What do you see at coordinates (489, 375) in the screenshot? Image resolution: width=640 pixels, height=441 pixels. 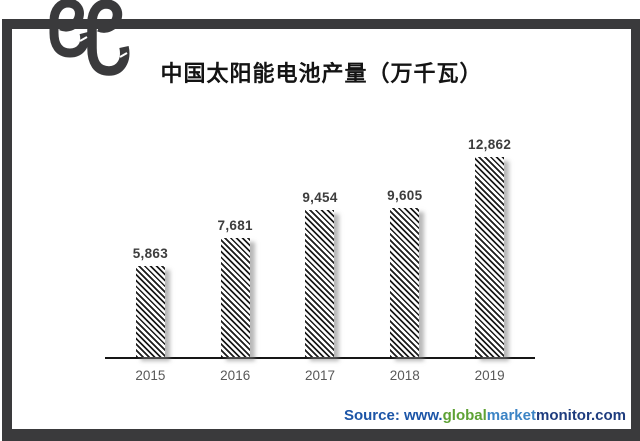 I see `x-tick-label: 2019` at bounding box center [489, 375].